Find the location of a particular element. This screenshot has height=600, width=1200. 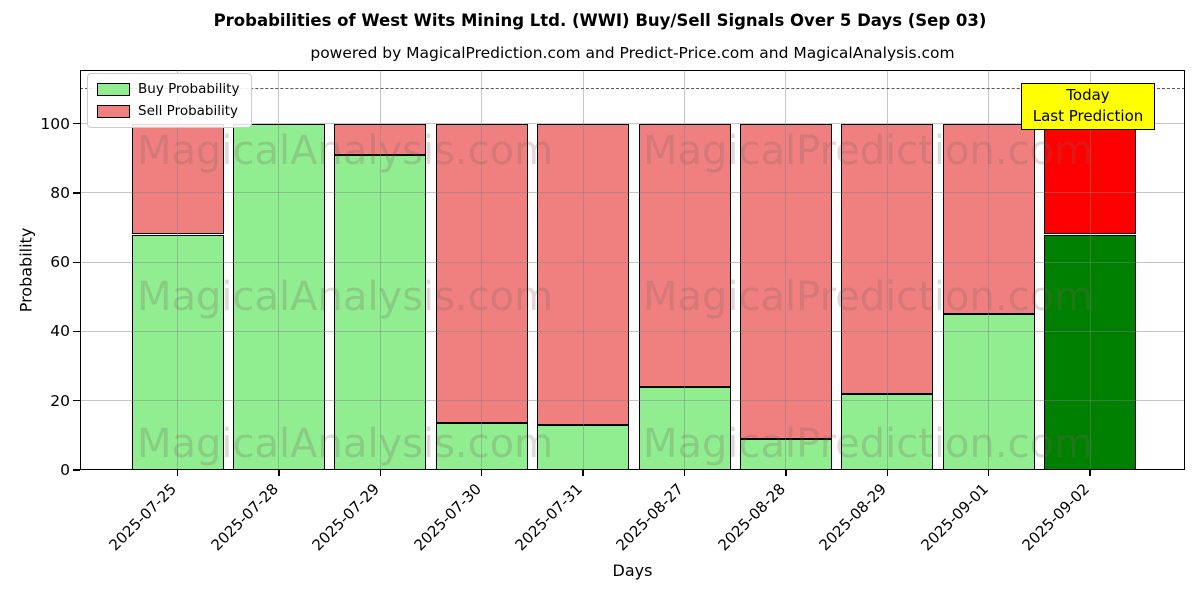

legend: Buy Probability Sell Probability is located at coordinates (170, 100).